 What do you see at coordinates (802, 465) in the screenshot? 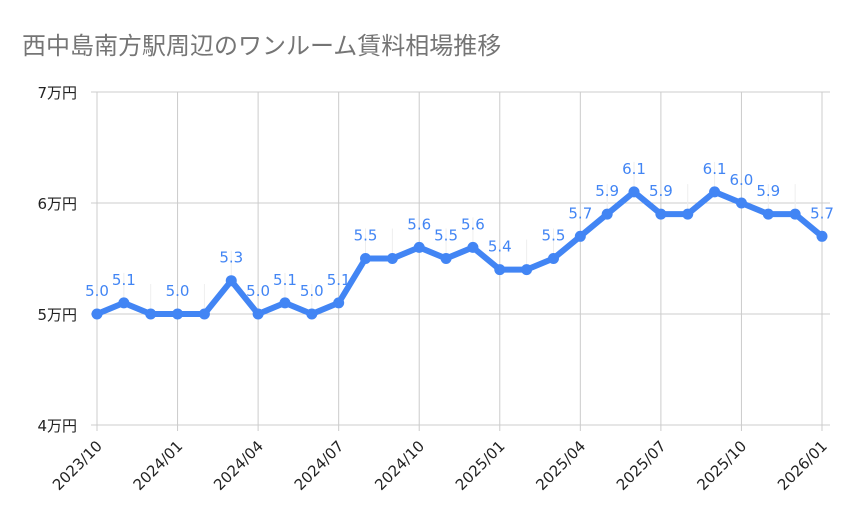
I see `x-tick-label: 2026/01` at bounding box center [802, 465].